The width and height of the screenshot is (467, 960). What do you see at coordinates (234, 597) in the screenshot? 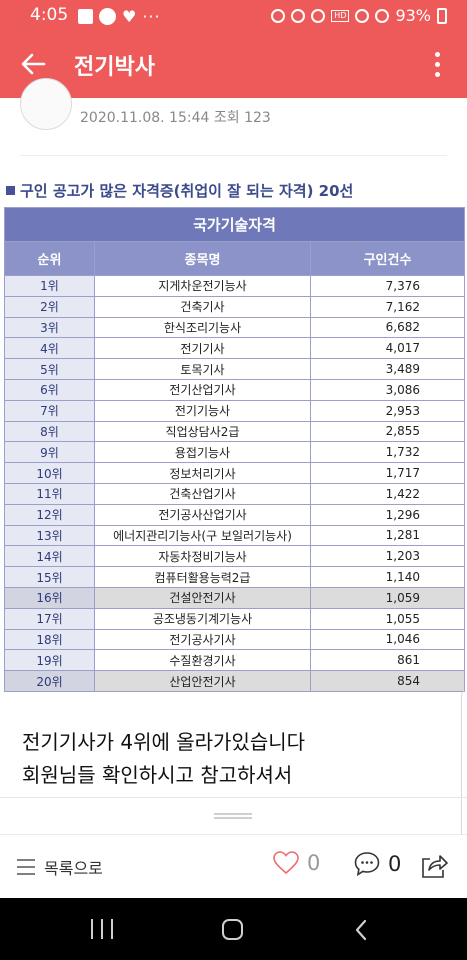
I see `table-row: 16위 건설안전기사 1,059` at bounding box center [234, 597].